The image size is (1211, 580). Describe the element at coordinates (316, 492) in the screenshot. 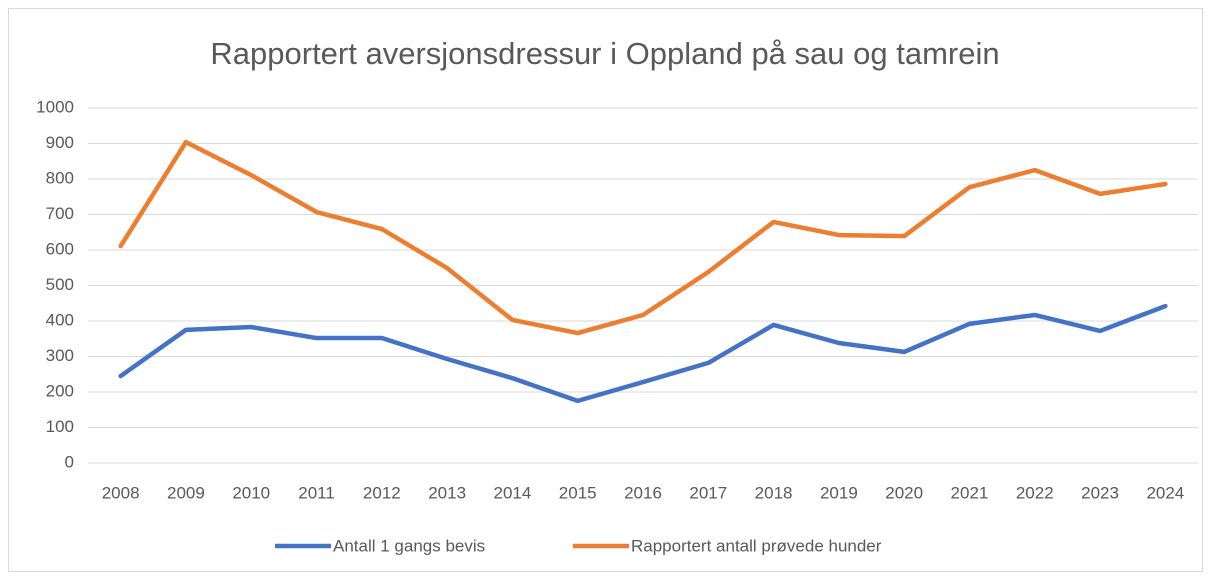

I see `x-tick-label: 2011` at that location.